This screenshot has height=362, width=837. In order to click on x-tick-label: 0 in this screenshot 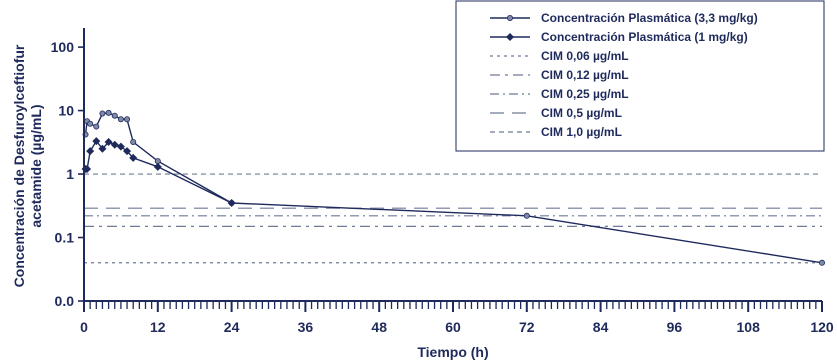, I will do `click(84, 327)`.